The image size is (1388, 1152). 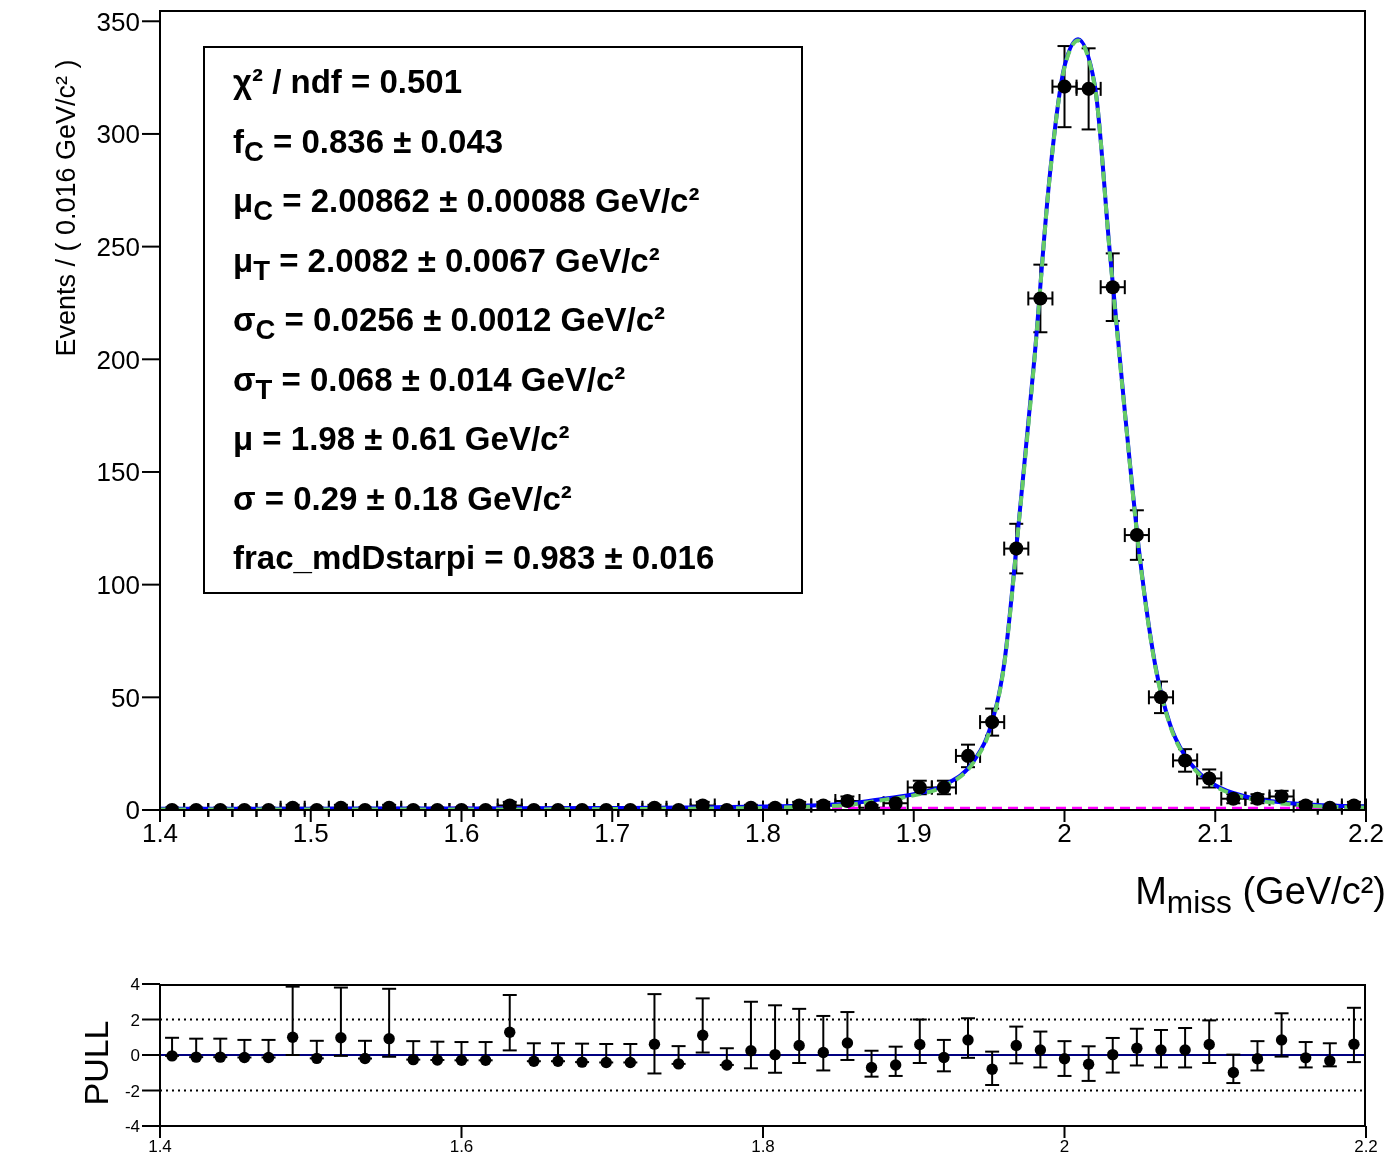 I want to click on annotation: σ = 0.29 ± 0.18 GeV/c², so click(x=403, y=498).